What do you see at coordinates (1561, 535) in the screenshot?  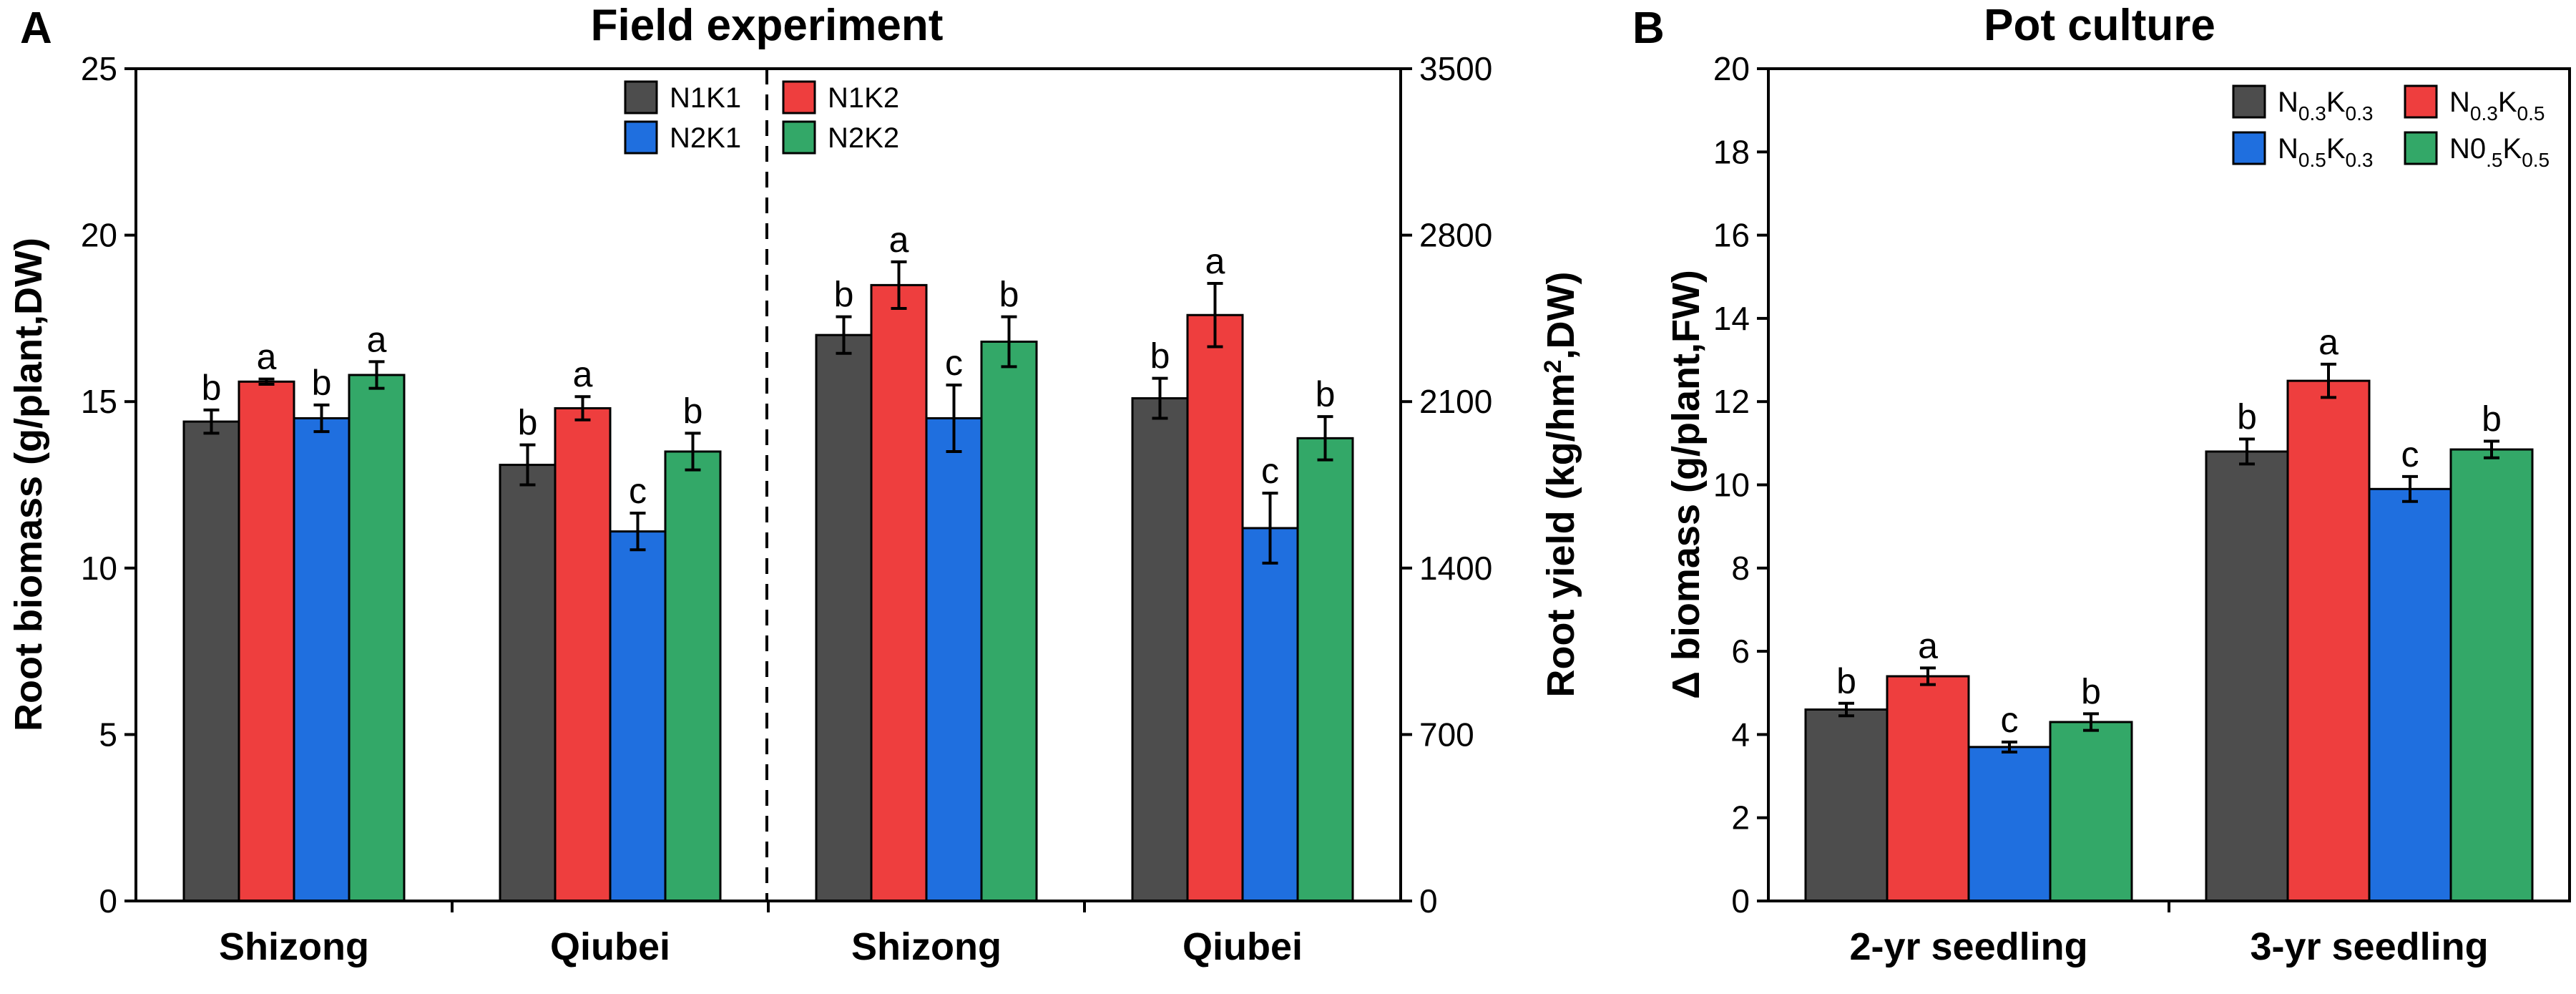 I see `y2-title-main: Root yield (kg/hm` at bounding box center [1561, 535].